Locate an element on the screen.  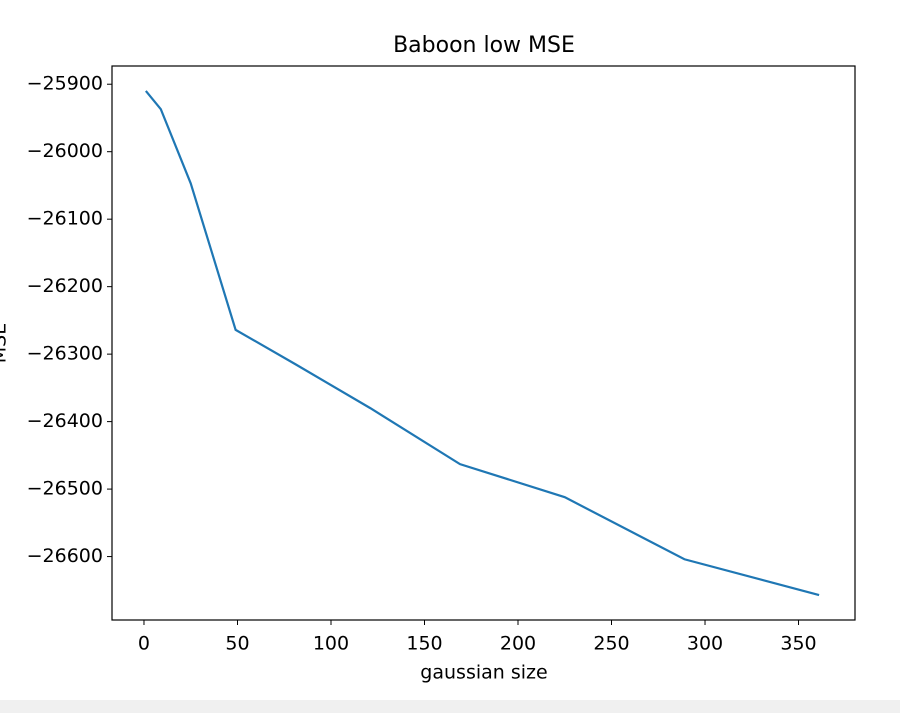
x-tick-label: 50 is located at coordinates (237, 644).